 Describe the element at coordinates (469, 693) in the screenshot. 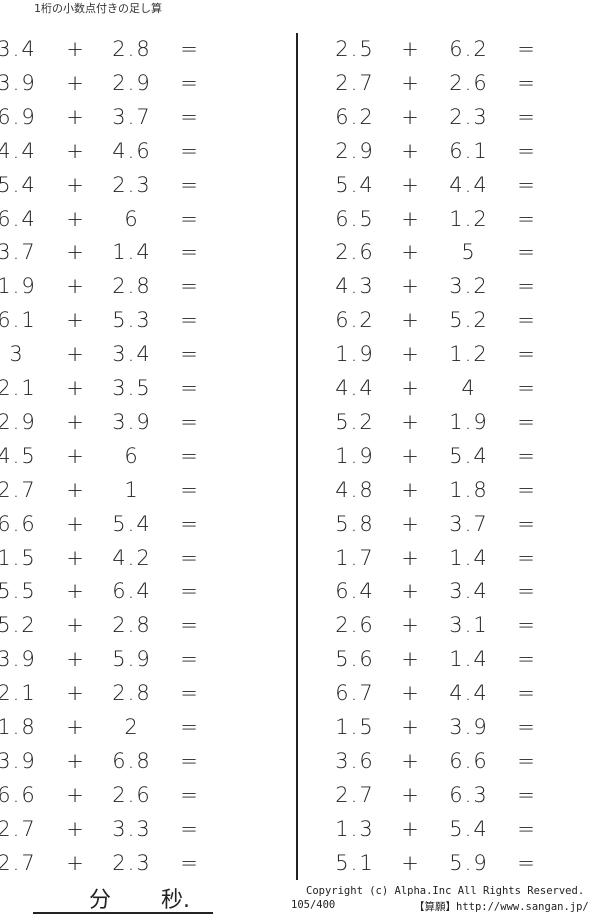

I see `second-operand: 4.4` at that location.